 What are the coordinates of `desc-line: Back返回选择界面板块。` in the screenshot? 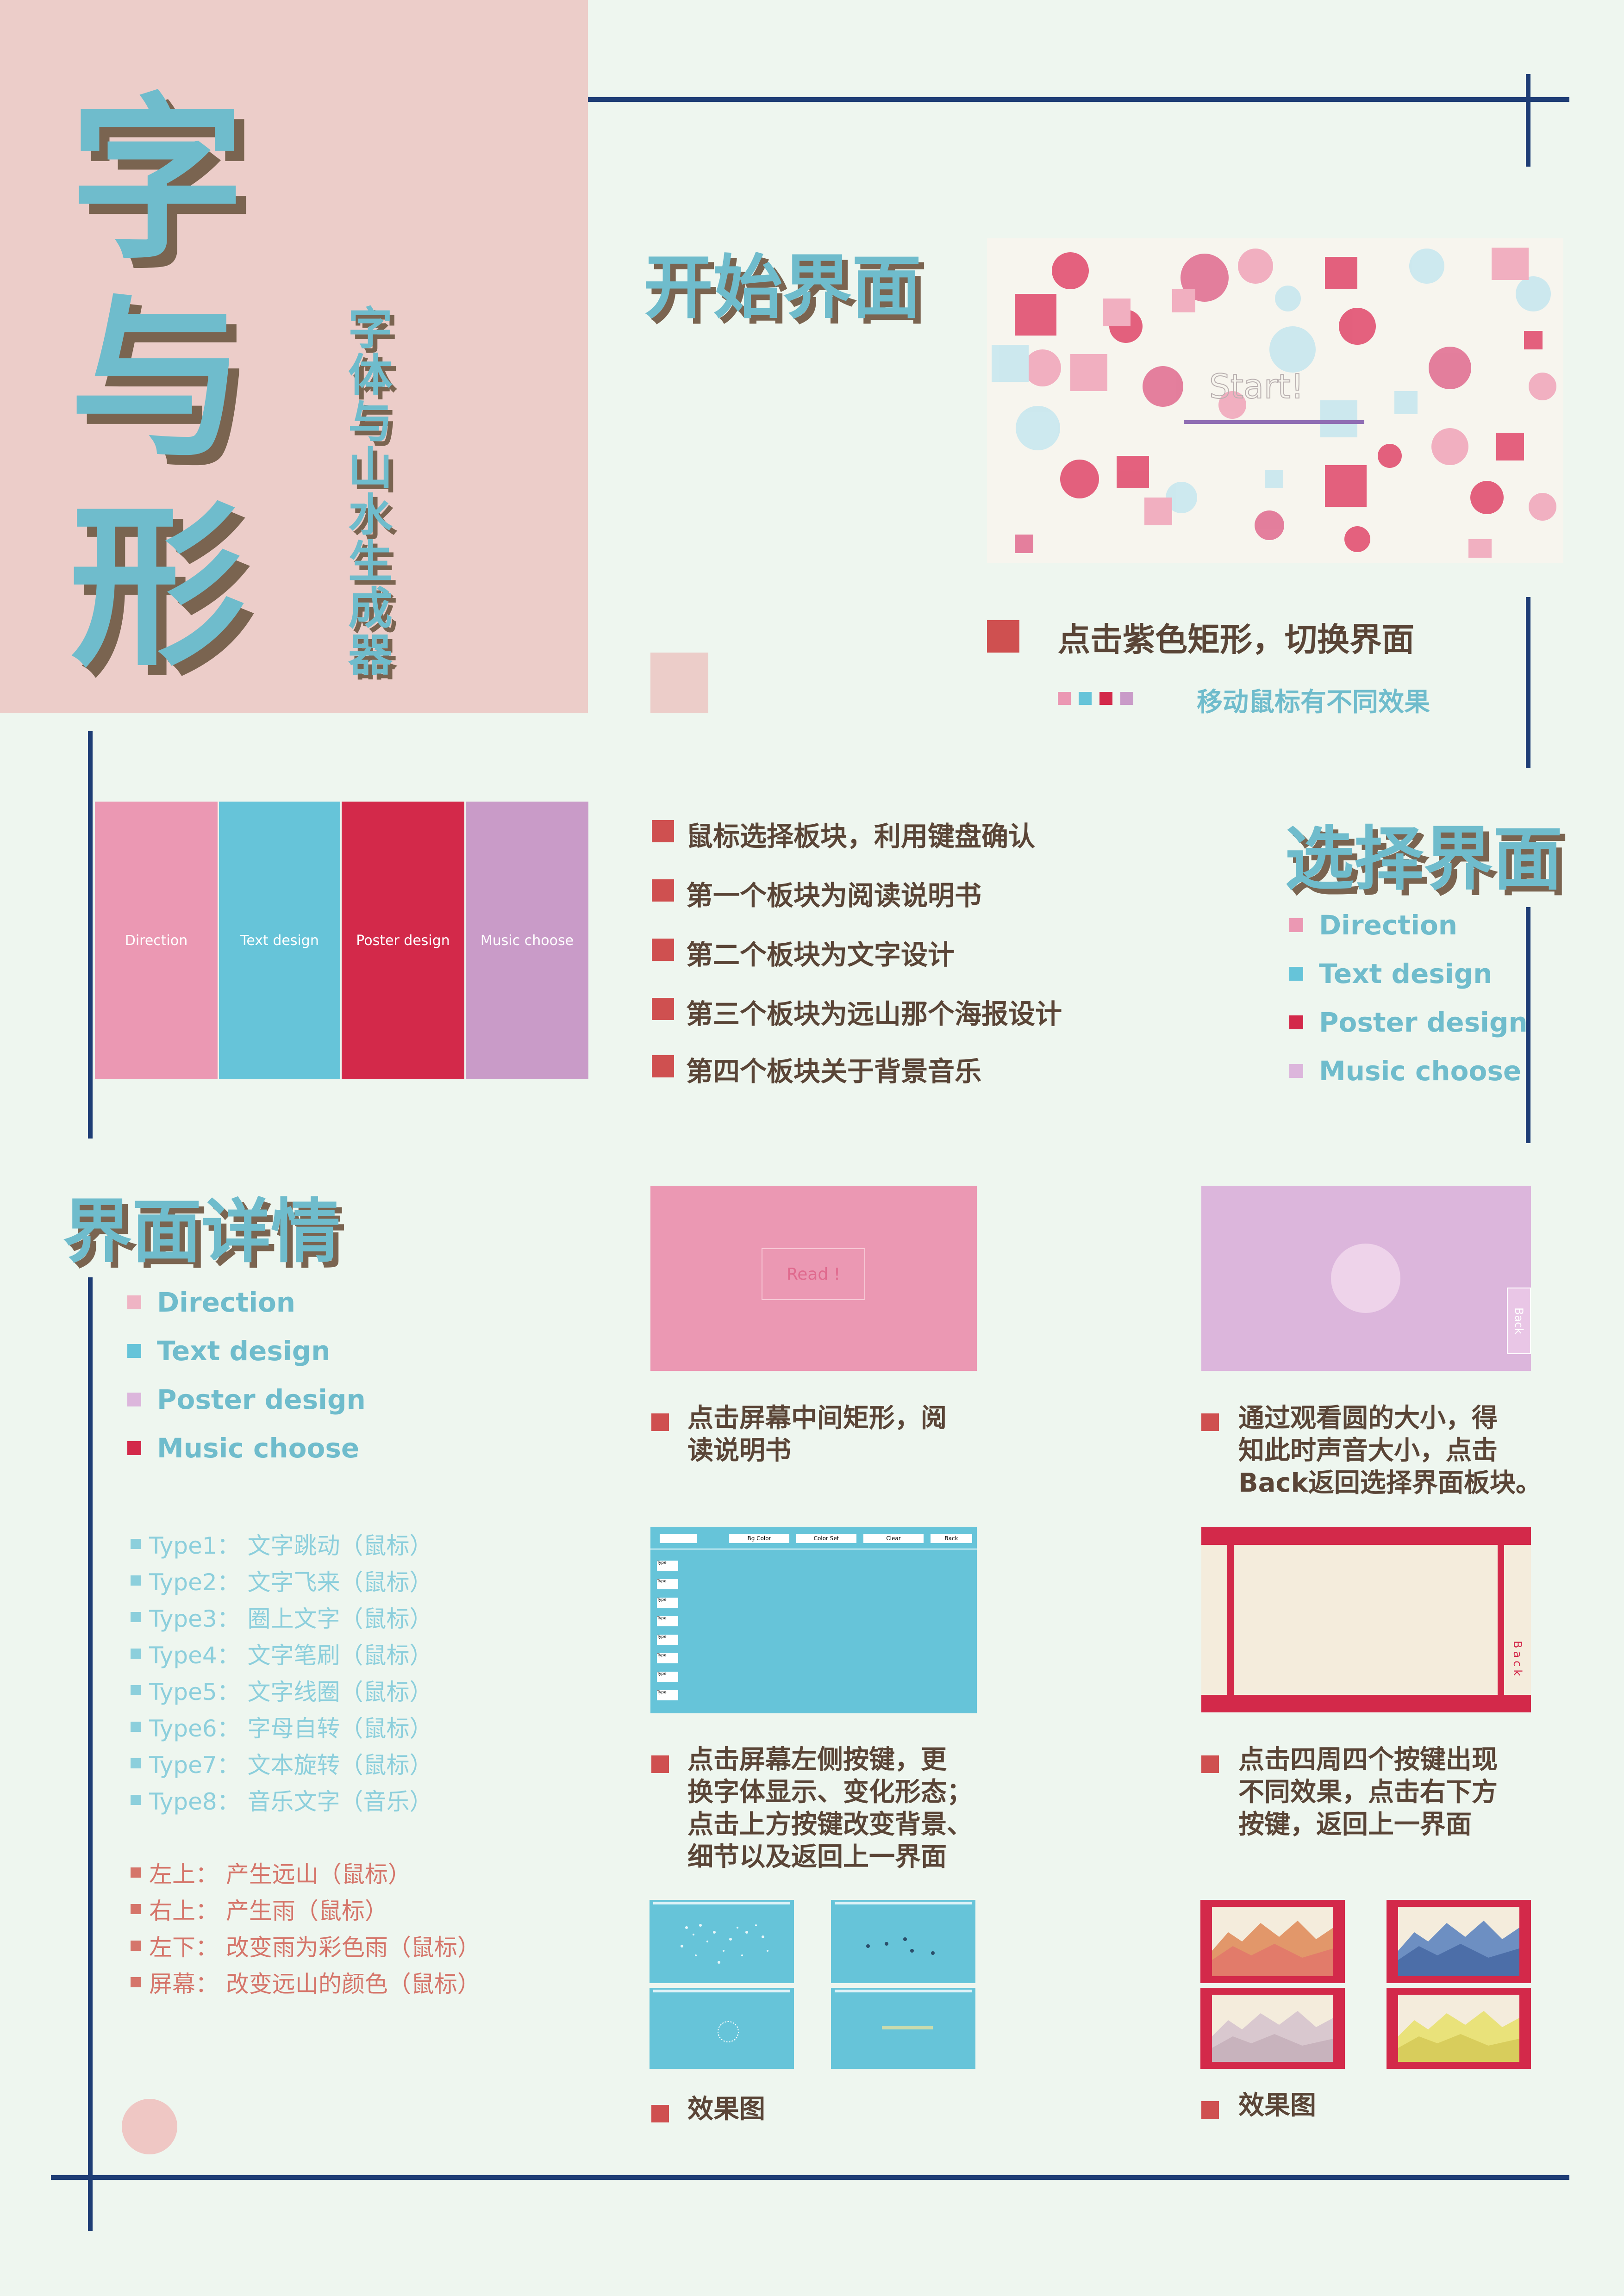 It's located at (1390, 1483).